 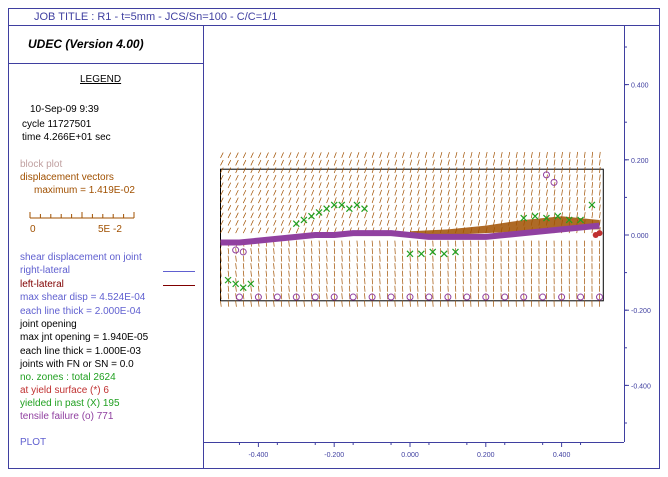 I want to click on legend-right-lateral: right-lateral, so click(x=45, y=270).